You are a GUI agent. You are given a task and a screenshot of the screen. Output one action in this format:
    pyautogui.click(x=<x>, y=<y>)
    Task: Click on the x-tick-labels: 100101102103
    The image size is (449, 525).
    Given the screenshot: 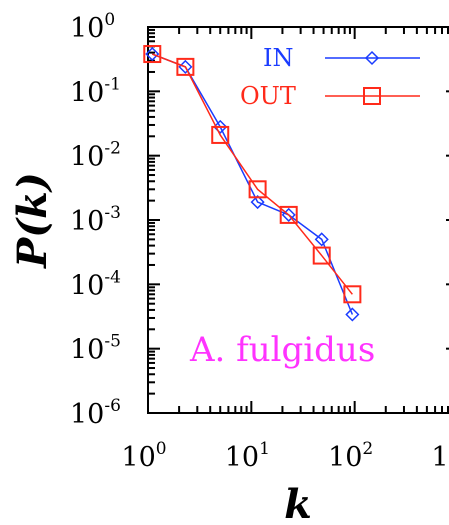 What is the action you would take?
    pyautogui.click(x=285, y=456)
    